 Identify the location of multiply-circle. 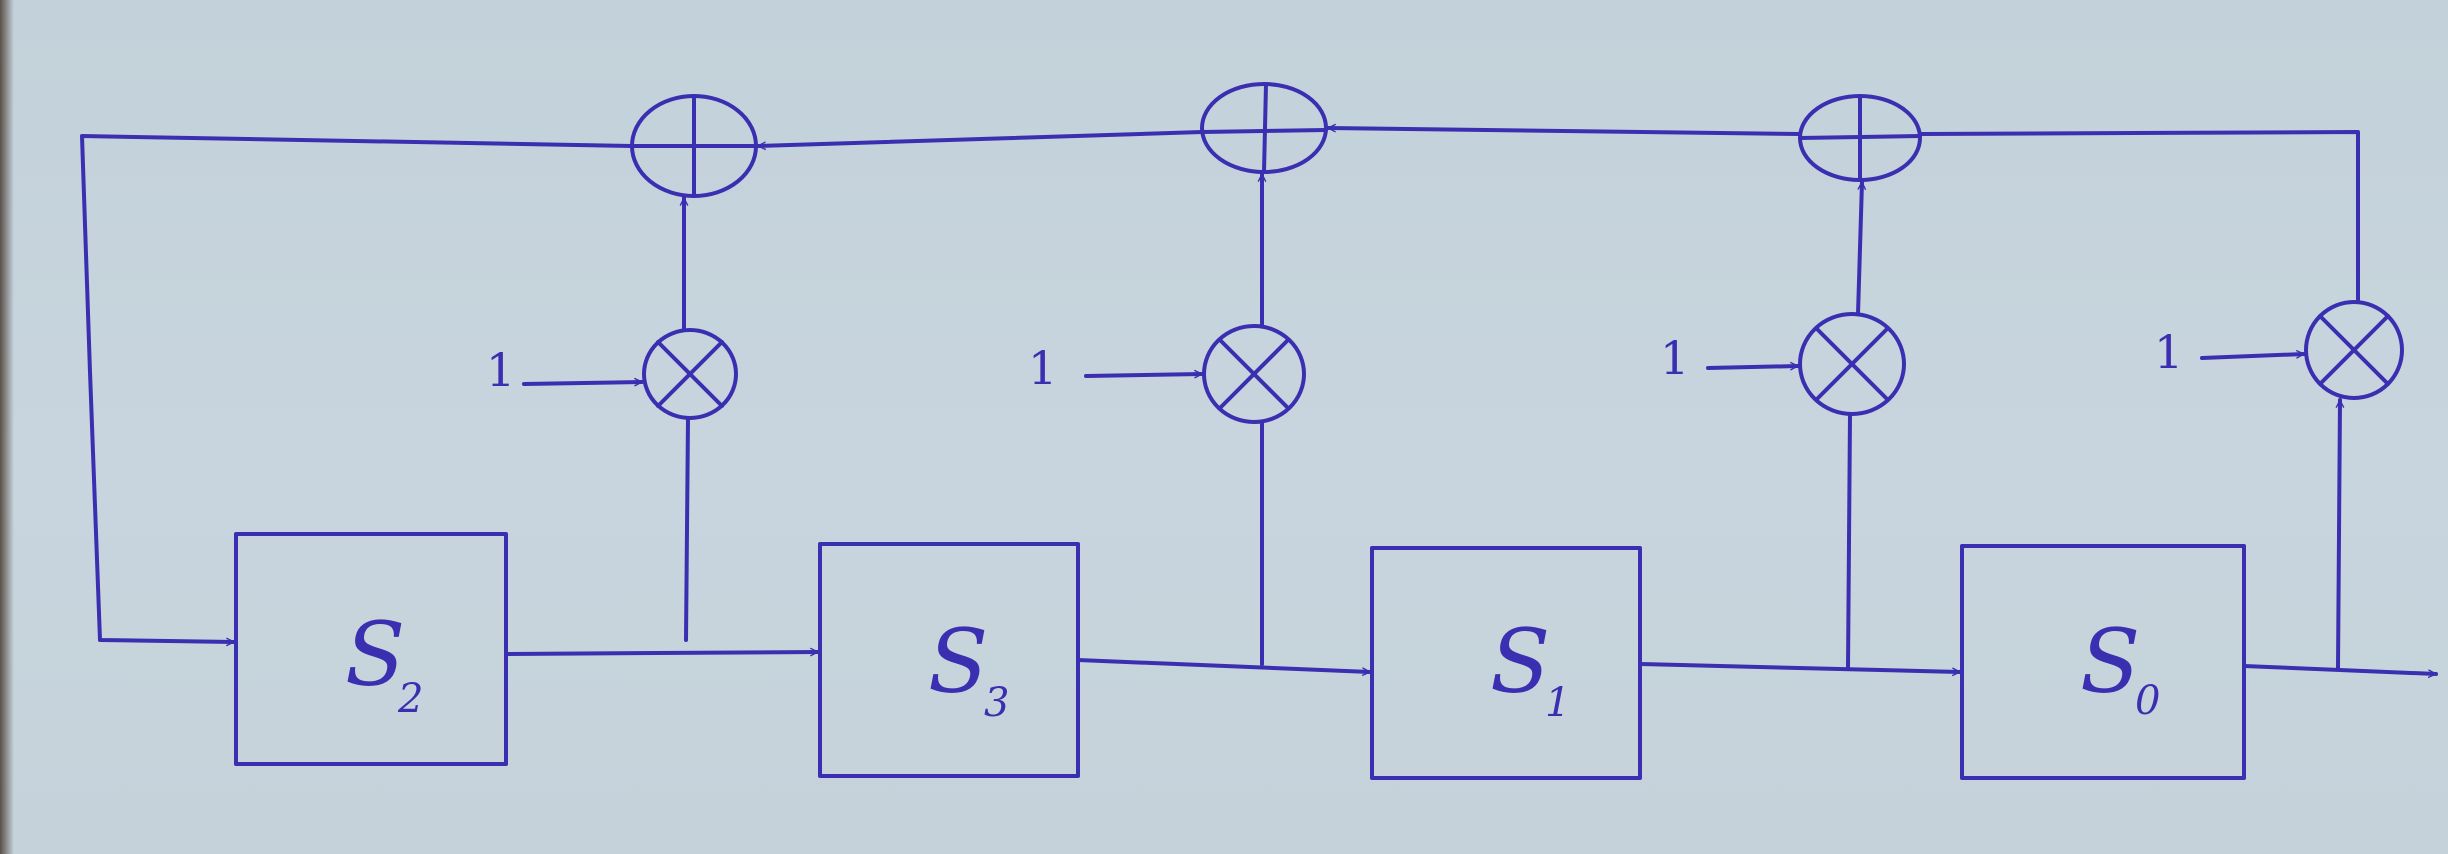
(2354, 350).